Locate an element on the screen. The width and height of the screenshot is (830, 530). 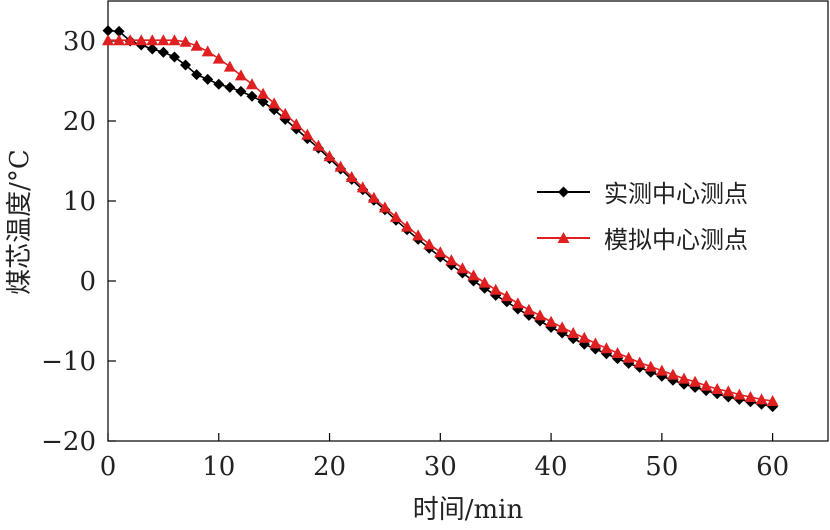
y-tick-label: 30 is located at coordinates (79, 42).